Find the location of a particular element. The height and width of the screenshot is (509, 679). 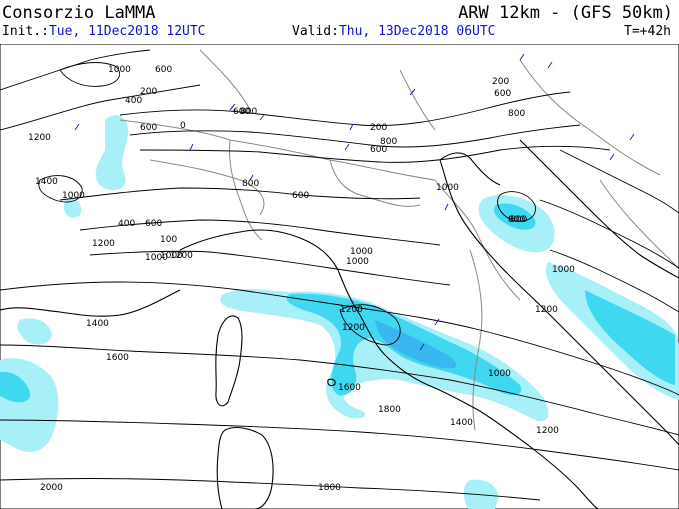

init-time: Init.:Tue, 11Dec2018 12UTC is located at coordinates (104, 31).